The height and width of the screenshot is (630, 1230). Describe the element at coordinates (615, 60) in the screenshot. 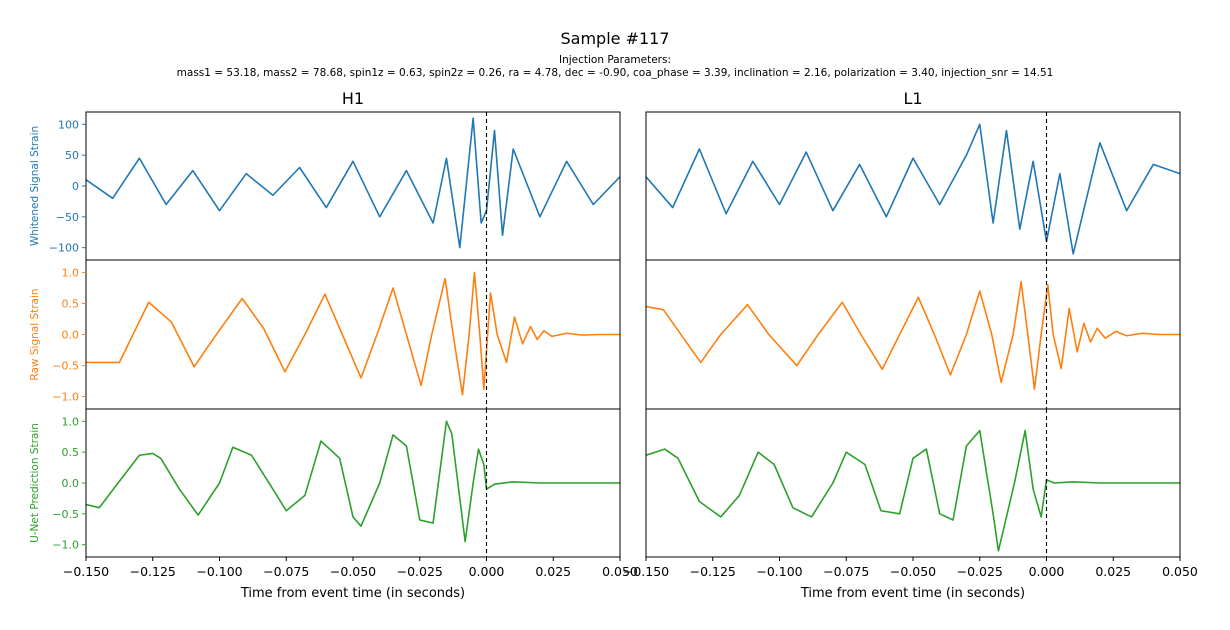

I see `figure-subtitle-line1: Injection Parameters:` at that location.